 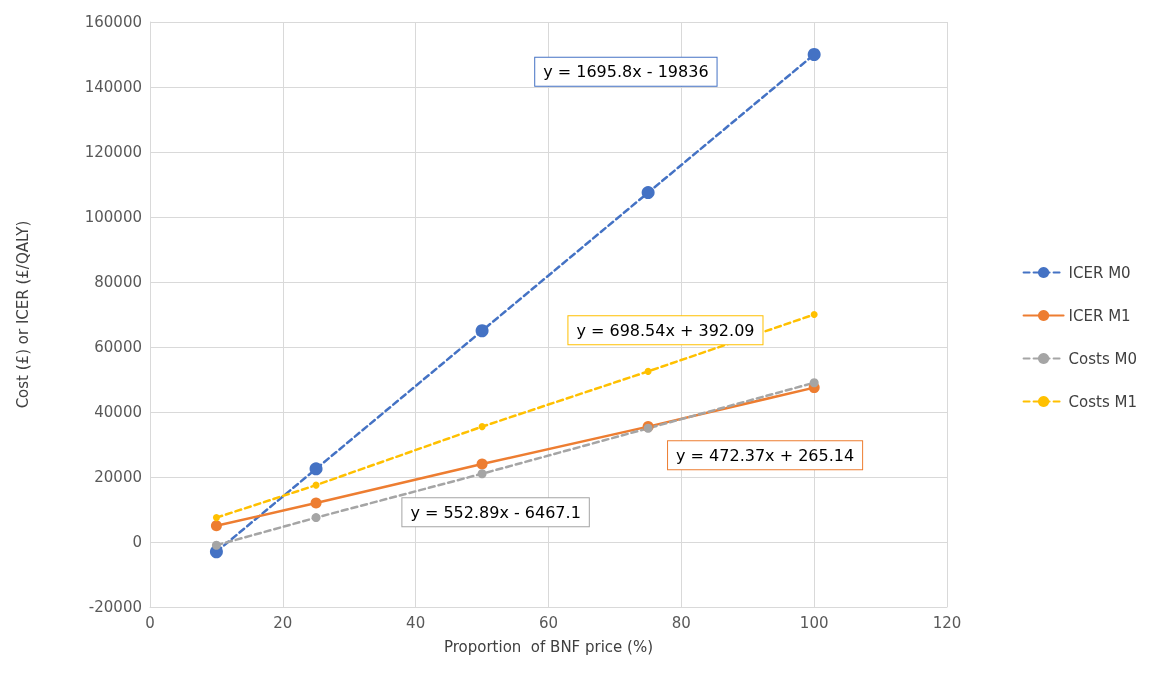 What do you see at coordinates (113, 217) in the screenshot?
I see `y-tick-label: 100000` at bounding box center [113, 217].